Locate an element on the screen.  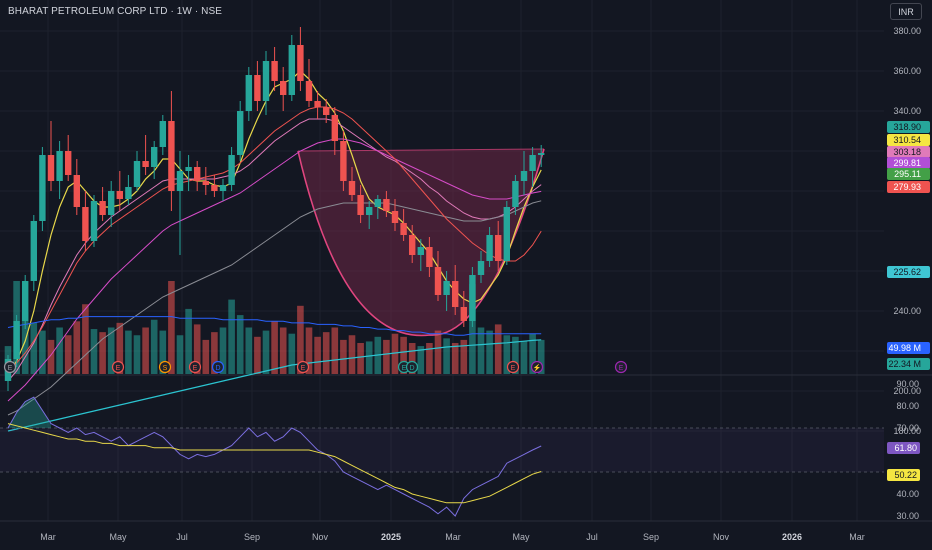
price-tag-text: 303.18 is located at coordinates (907, 152).